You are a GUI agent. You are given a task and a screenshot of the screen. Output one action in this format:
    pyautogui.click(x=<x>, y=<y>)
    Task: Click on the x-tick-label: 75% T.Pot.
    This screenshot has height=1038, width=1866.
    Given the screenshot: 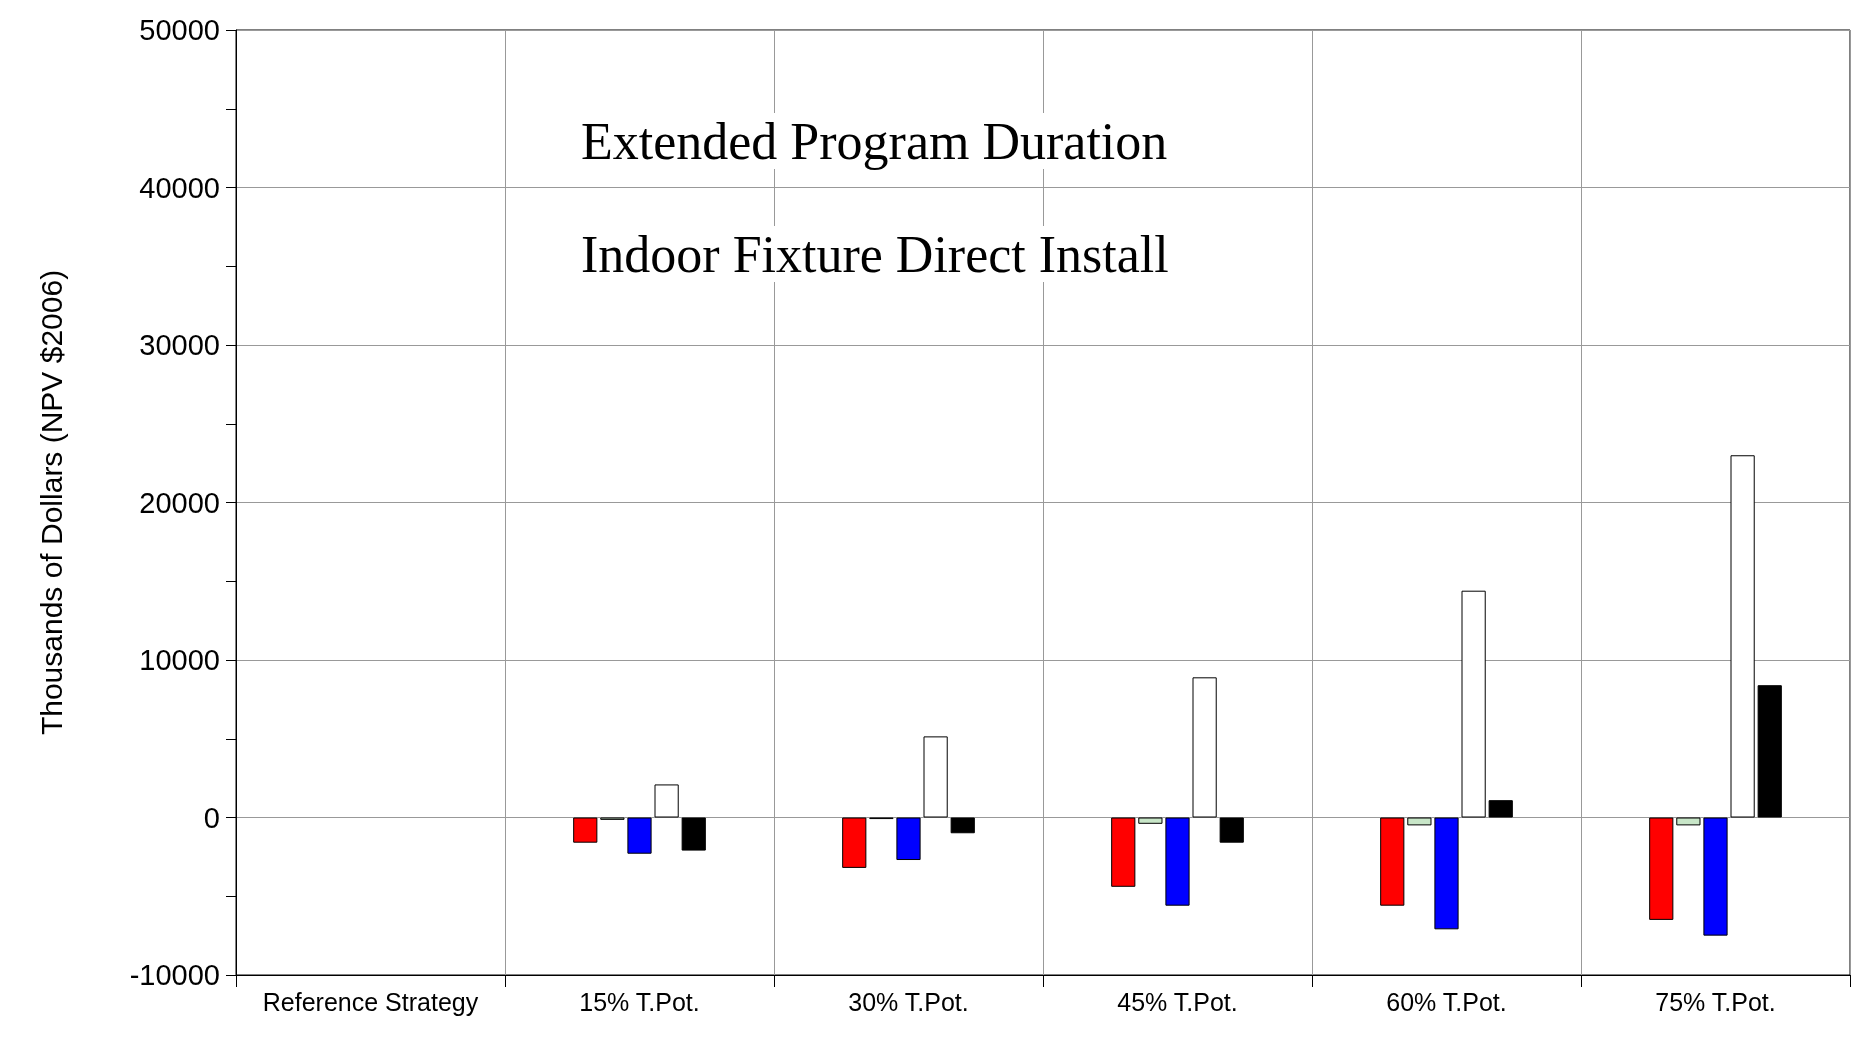 What is the action you would take?
    pyautogui.click(x=1715, y=1001)
    